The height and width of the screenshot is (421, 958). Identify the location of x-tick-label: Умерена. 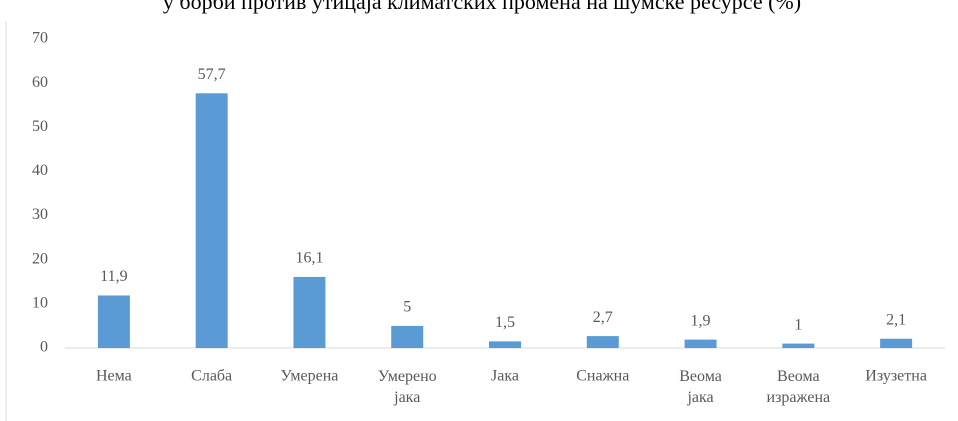
(309, 376).